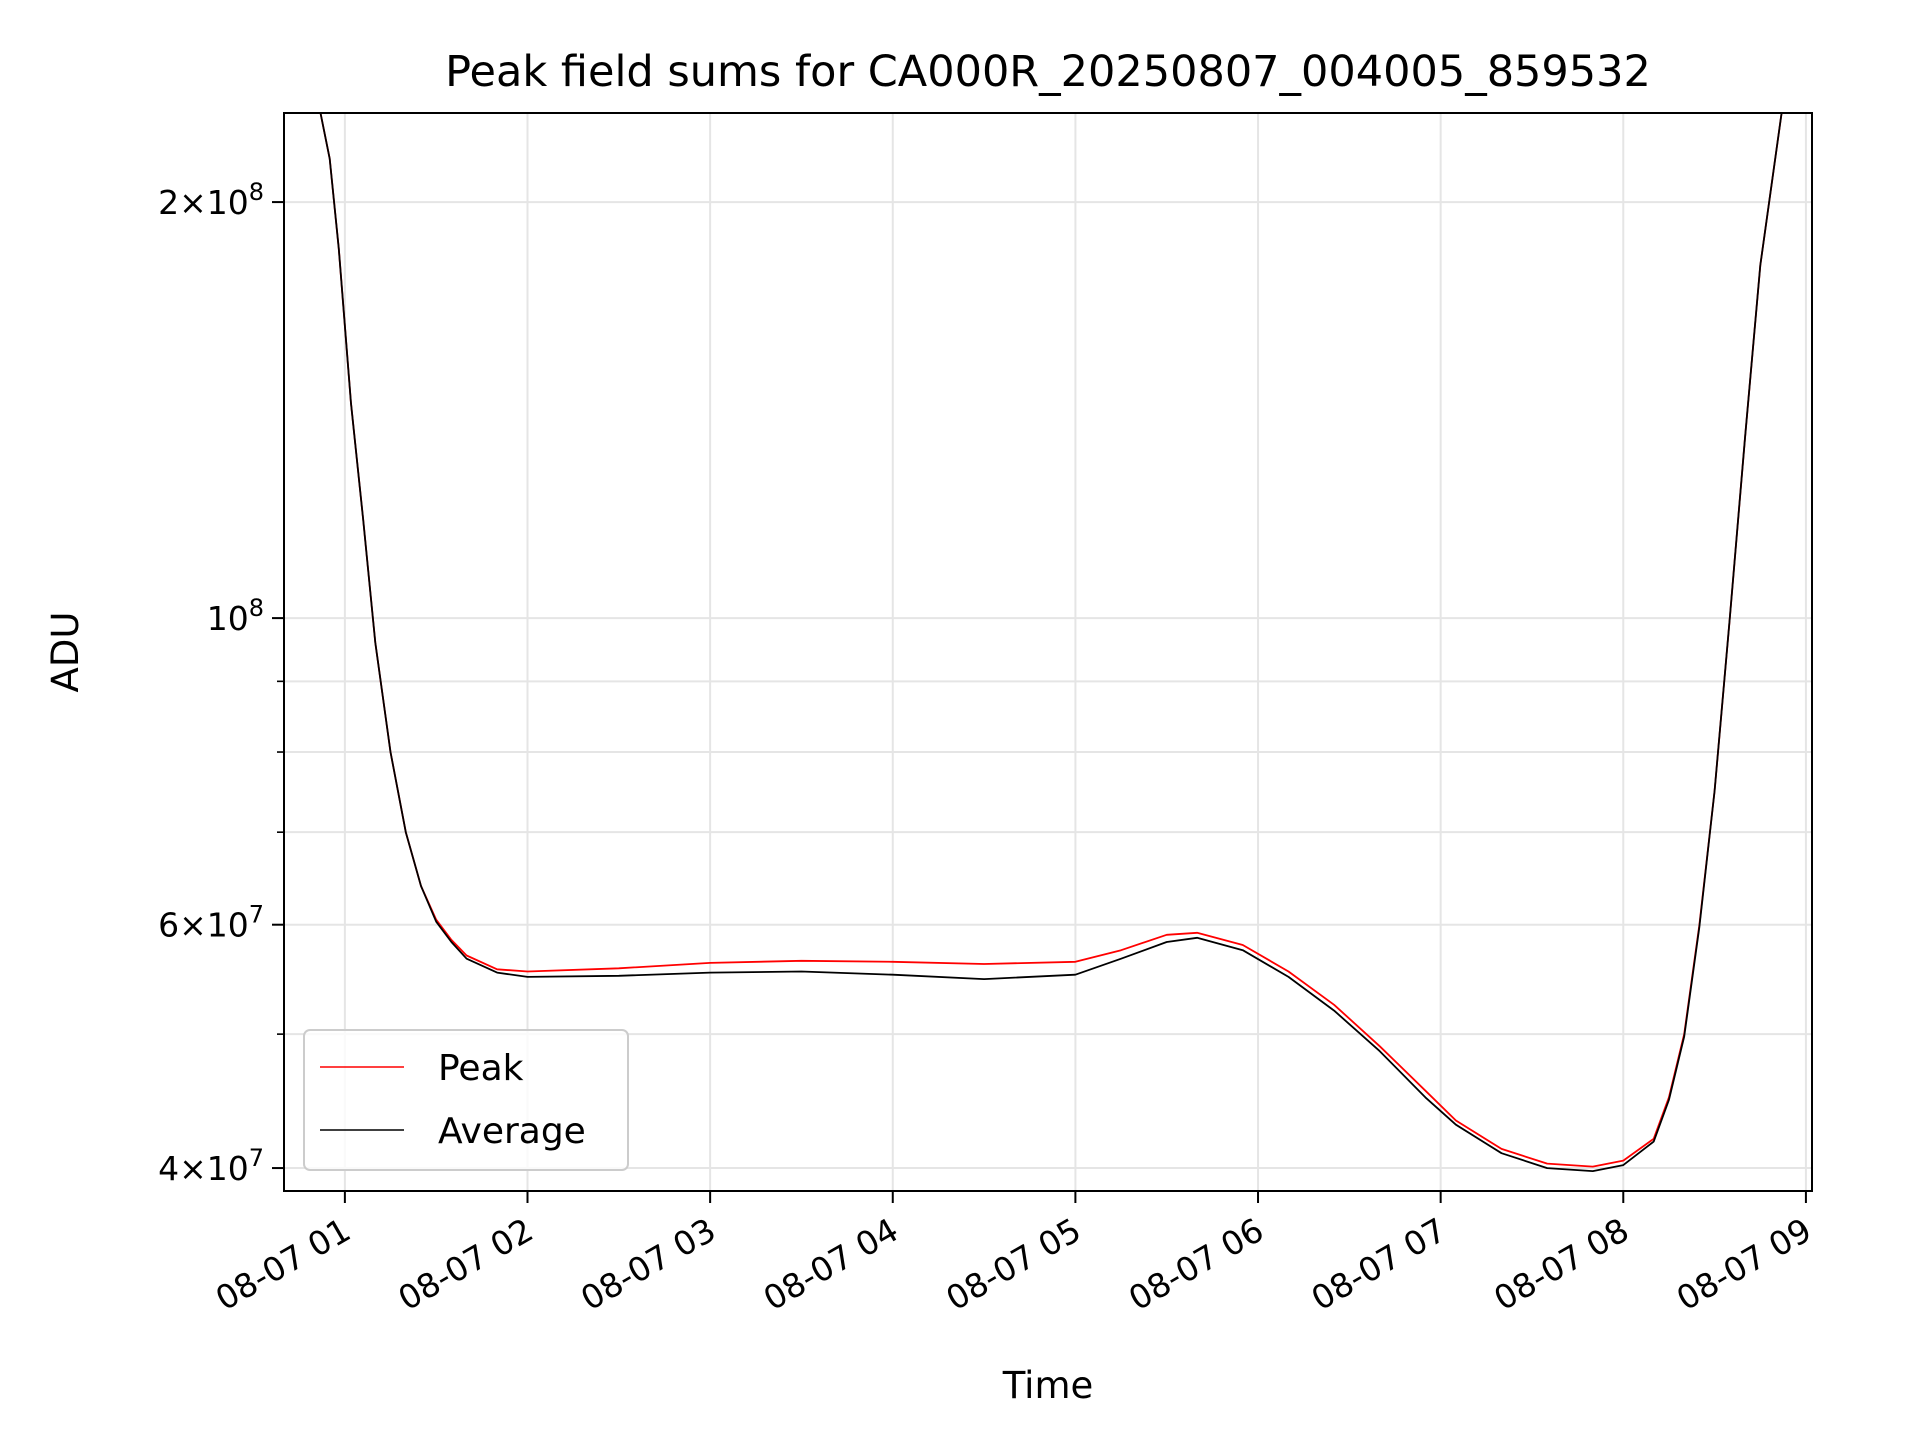 Image resolution: width=1920 pixels, height=1440 pixels. What do you see at coordinates (221, 683) in the screenshot?
I see `y-axis-ticks: 4×107 6×107 108 2×108` at bounding box center [221, 683].